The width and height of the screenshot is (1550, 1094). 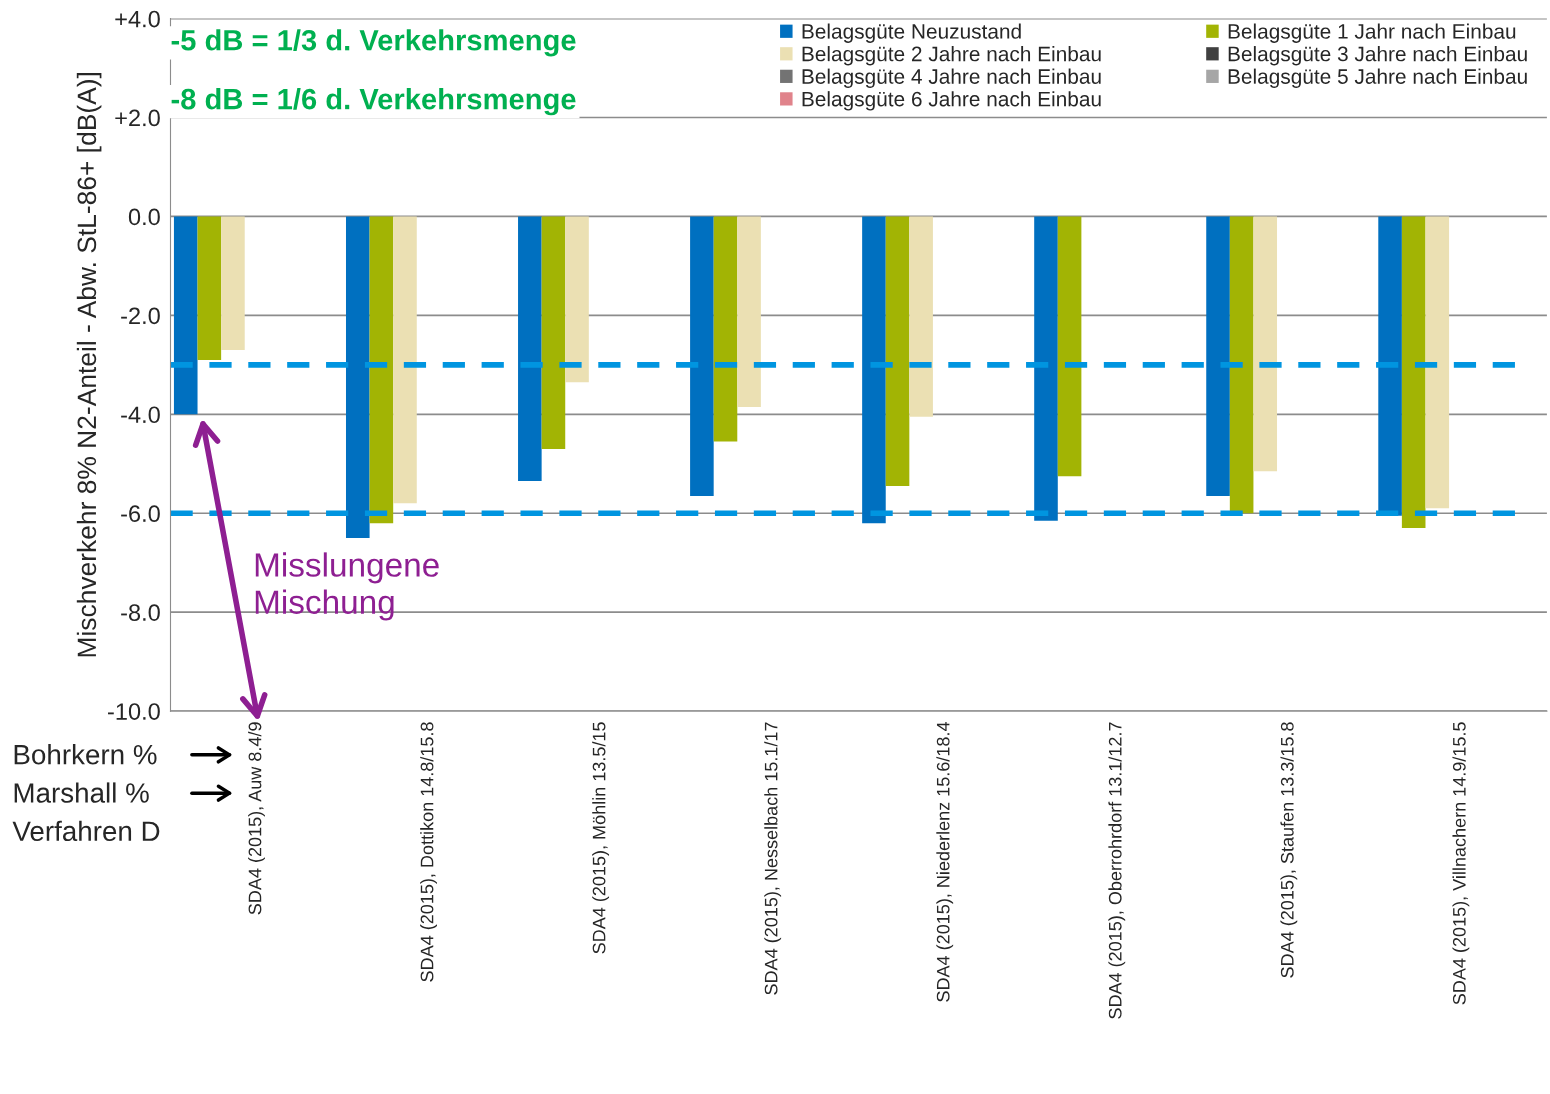 I want to click on legend-label: Belagsgüte 5 Jahre nach Einbau, so click(x=1377, y=78).